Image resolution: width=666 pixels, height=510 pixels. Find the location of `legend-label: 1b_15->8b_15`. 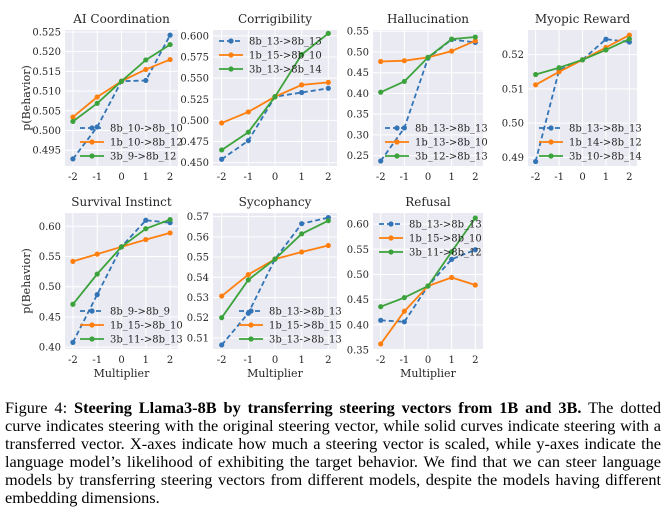

legend-label: 1b_15->8b_15 is located at coordinates (305, 326).